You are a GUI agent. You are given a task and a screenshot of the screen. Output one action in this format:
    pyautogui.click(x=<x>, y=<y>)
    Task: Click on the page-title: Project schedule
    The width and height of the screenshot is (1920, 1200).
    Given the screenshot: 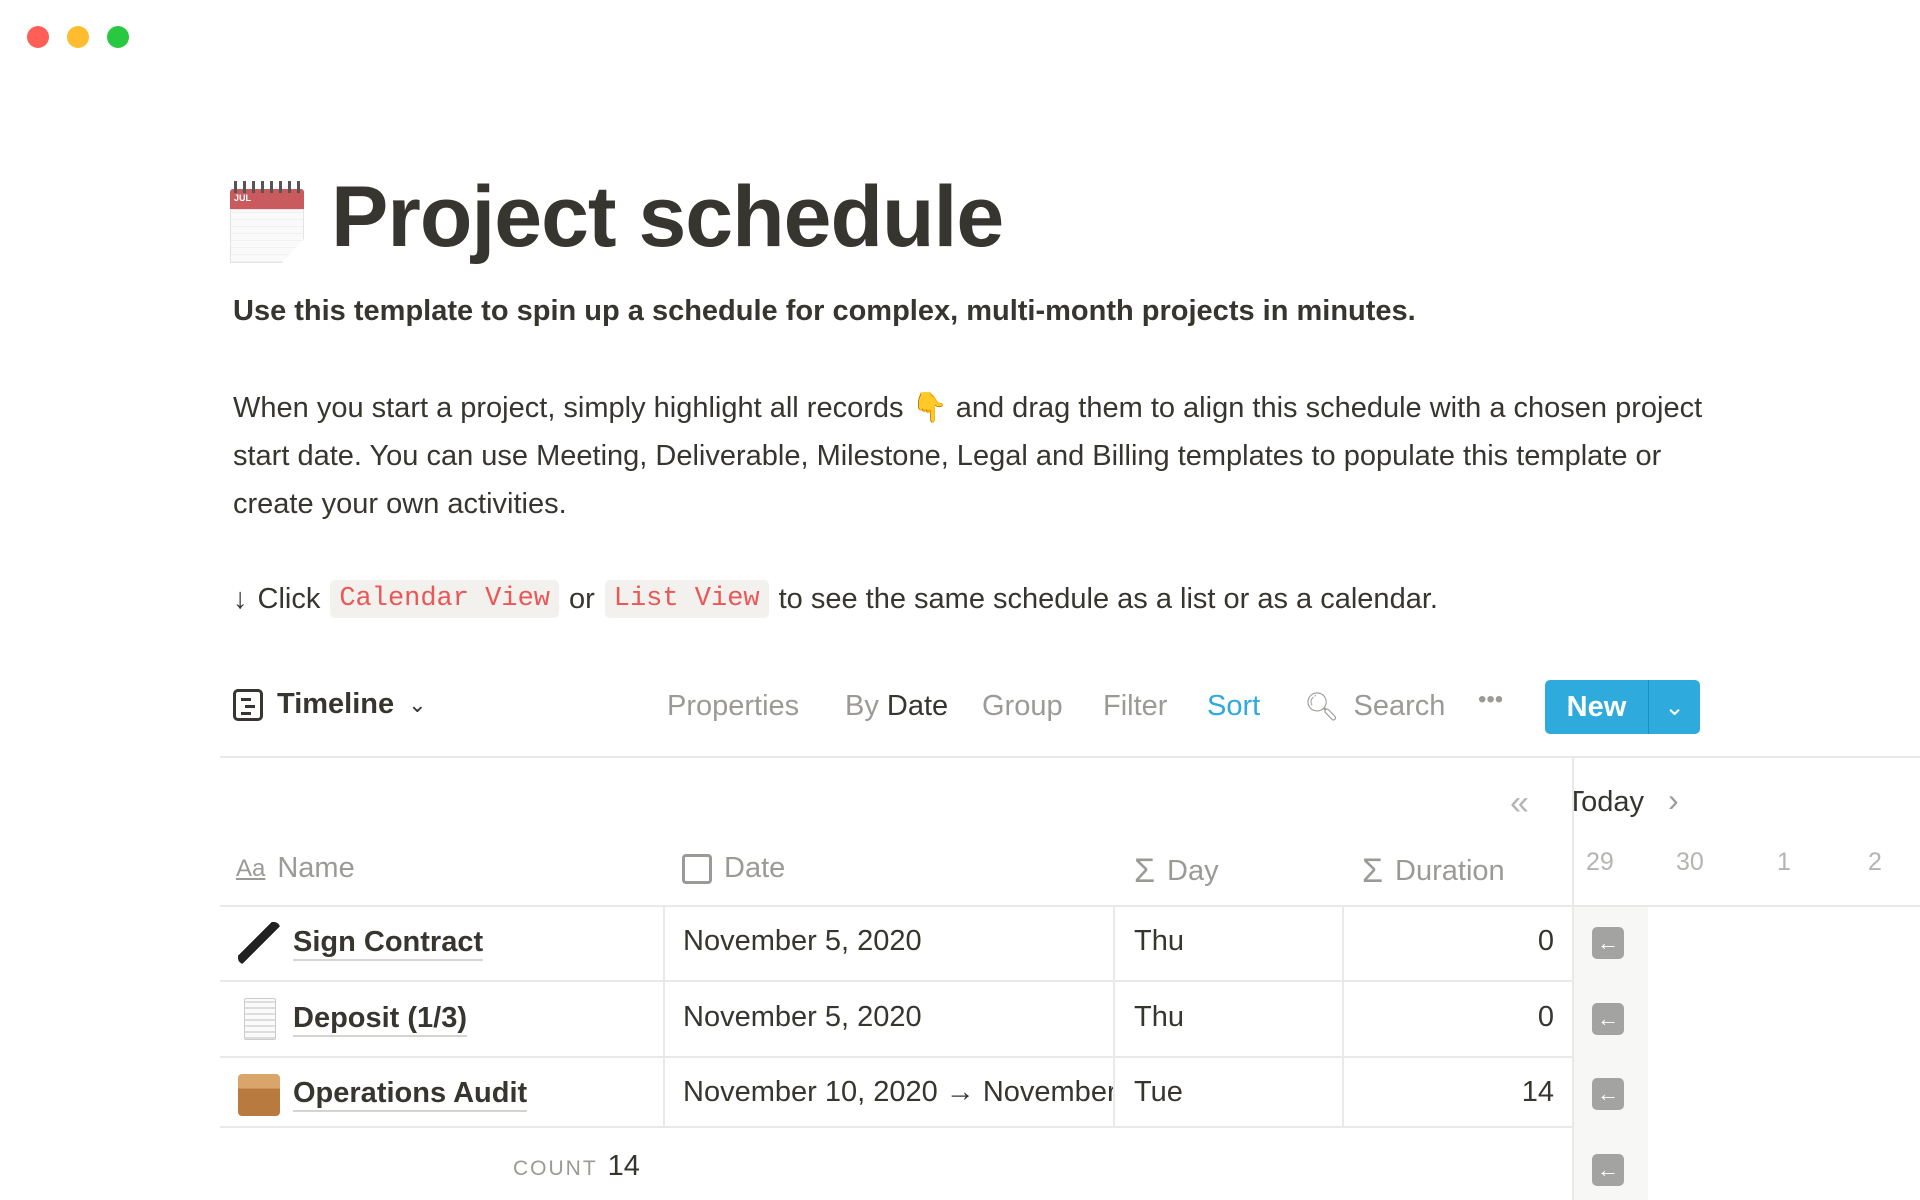 What is the action you would take?
    pyautogui.click(x=667, y=217)
    